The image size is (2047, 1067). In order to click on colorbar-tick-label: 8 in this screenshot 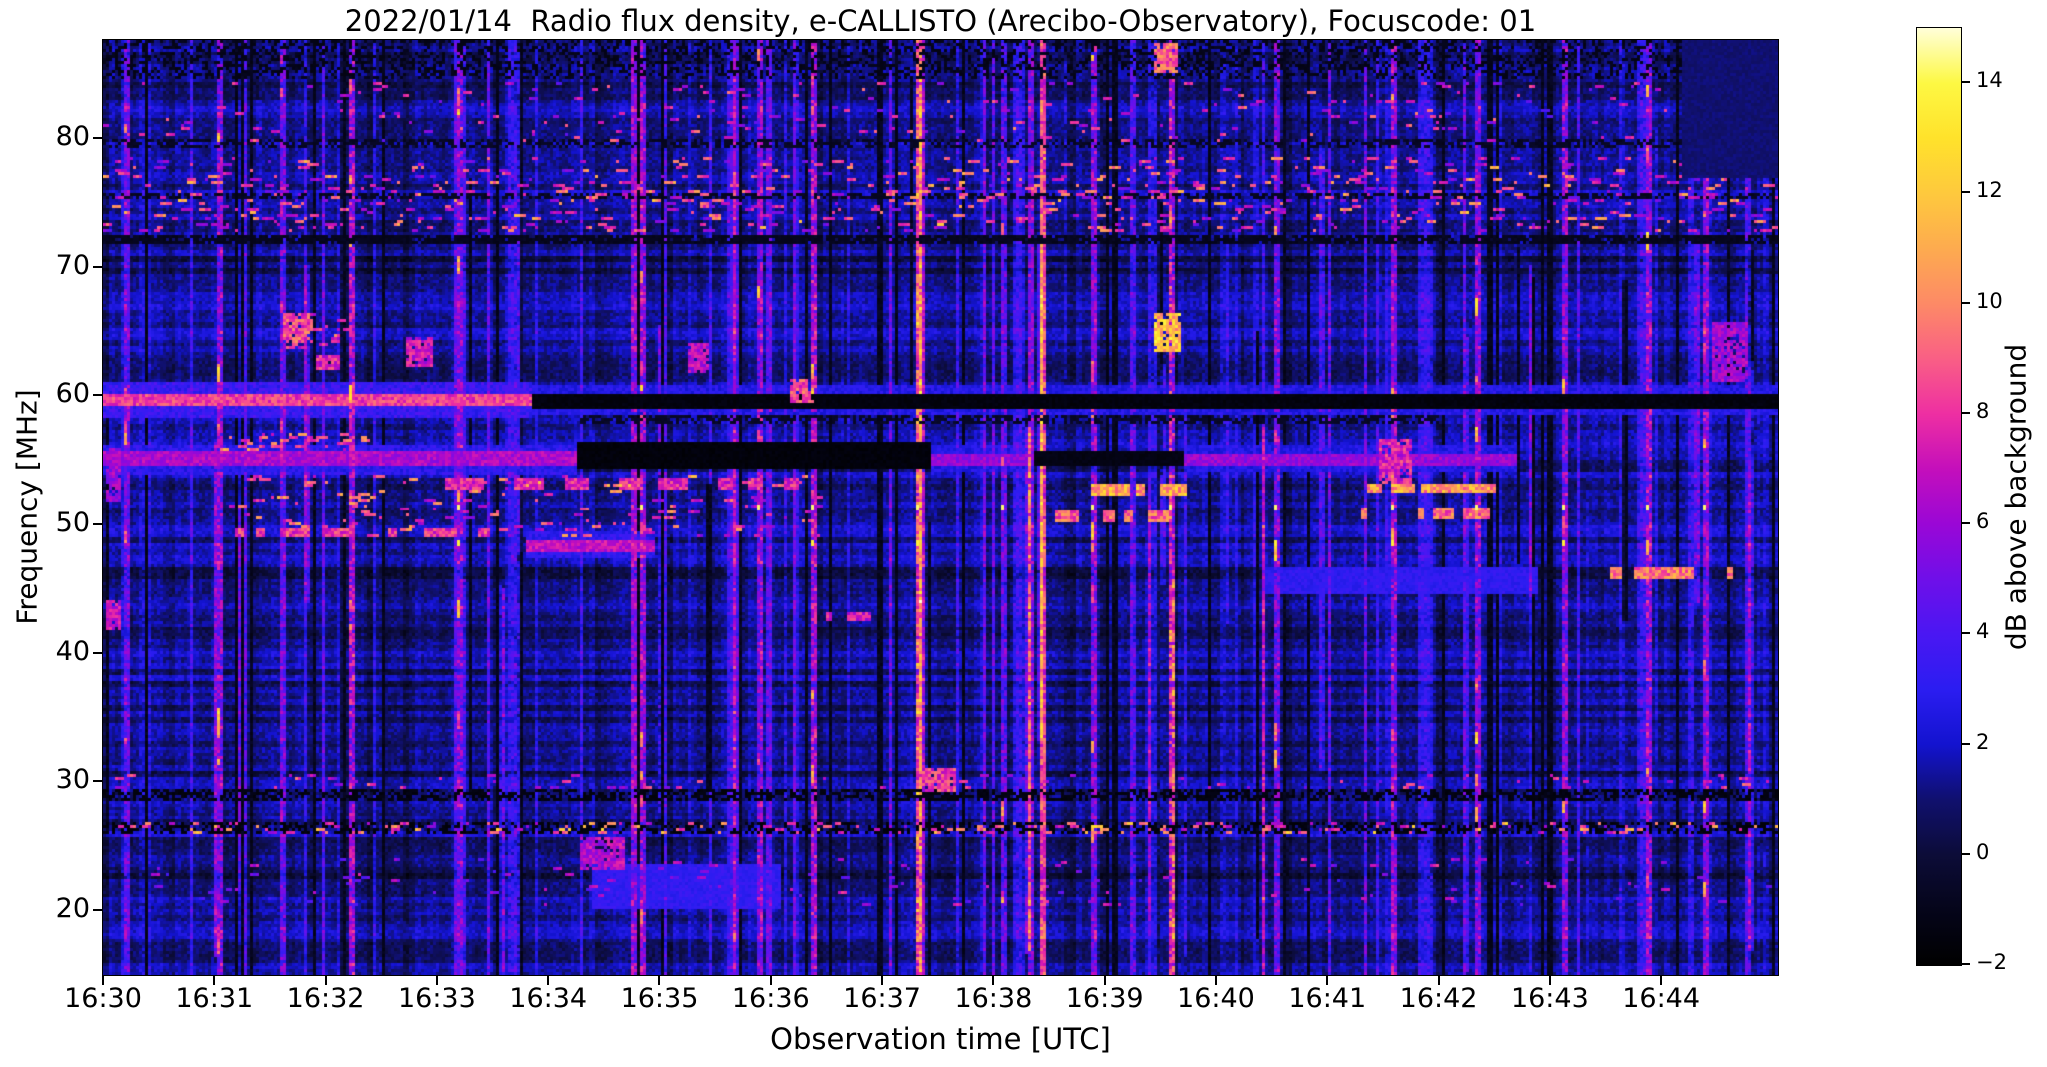, I will do `click(1983, 410)`.